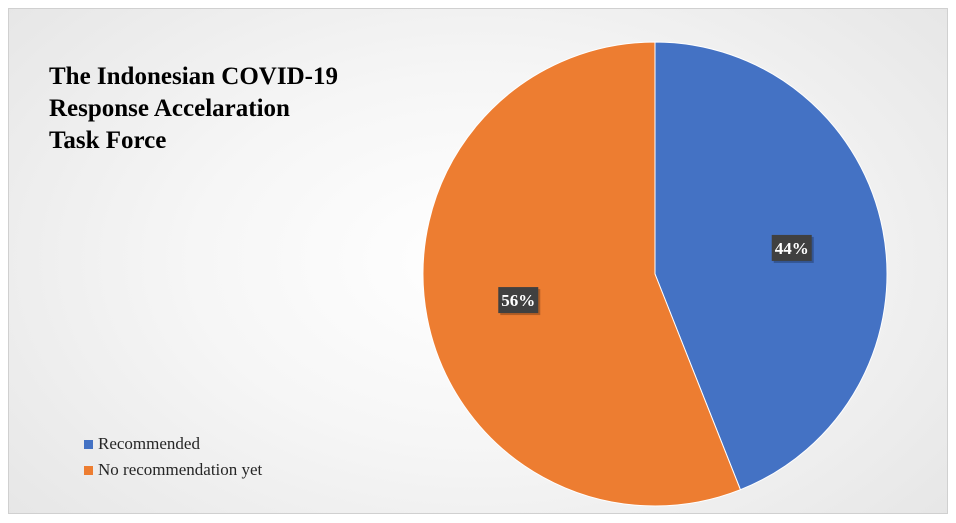  What do you see at coordinates (88, 444) in the screenshot?
I see `legend-swatch-recommended` at bounding box center [88, 444].